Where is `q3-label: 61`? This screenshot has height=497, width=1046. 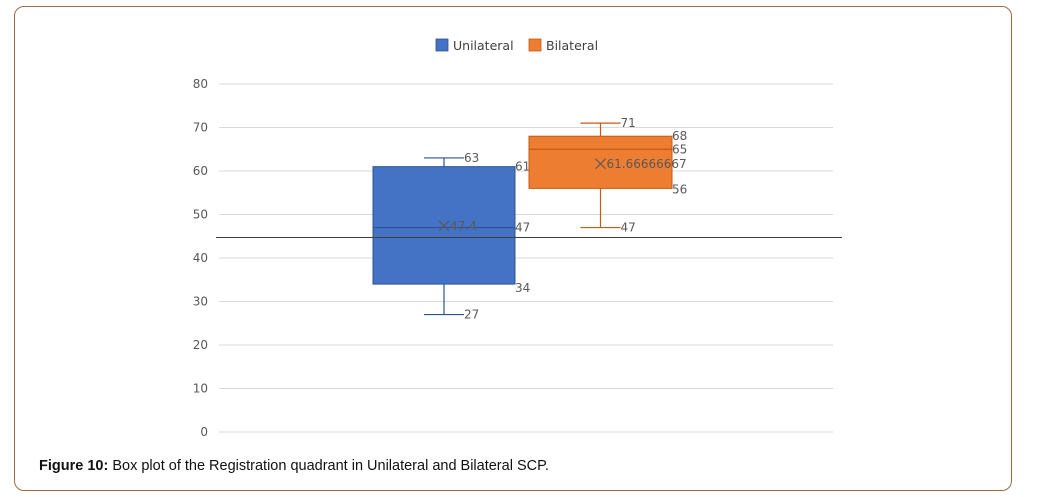 q3-label: 61 is located at coordinates (522, 167).